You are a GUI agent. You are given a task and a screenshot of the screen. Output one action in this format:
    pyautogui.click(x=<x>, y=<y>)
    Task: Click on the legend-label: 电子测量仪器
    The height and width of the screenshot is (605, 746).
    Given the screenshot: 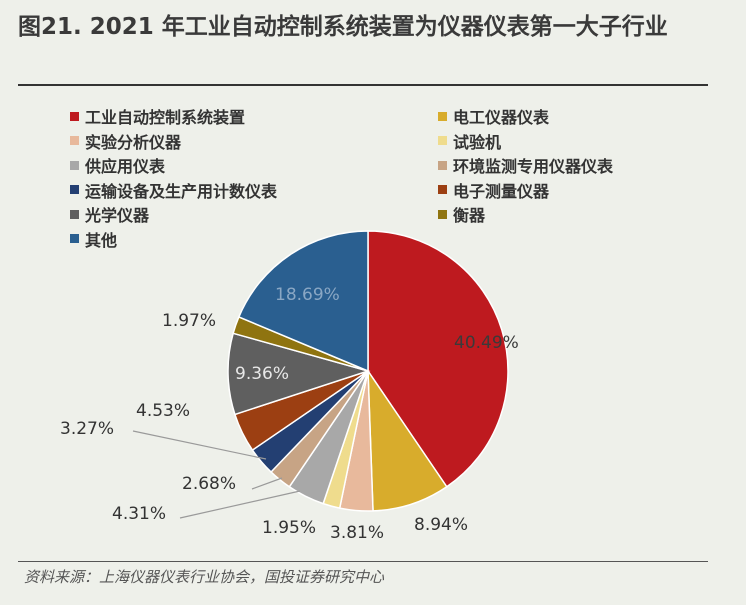 What is the action you would take?
    pyautogui.click(x=501, y=191)
    